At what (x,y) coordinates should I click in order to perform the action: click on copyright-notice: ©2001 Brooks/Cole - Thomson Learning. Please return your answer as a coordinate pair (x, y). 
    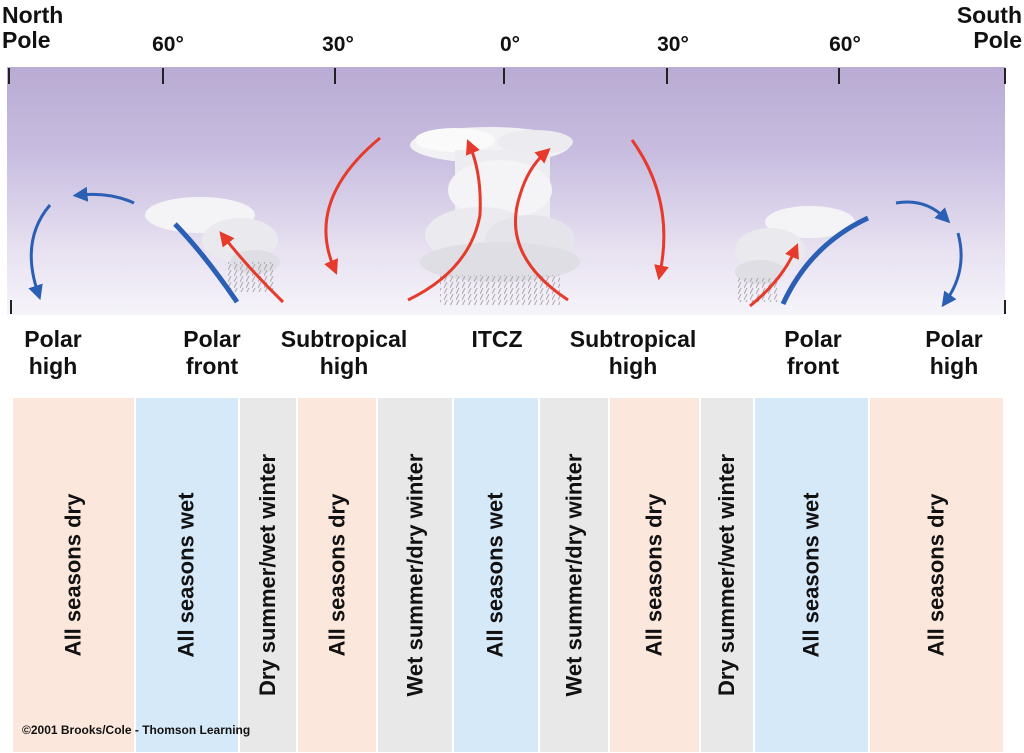
    Looking at the image, I should click on (136, 730).